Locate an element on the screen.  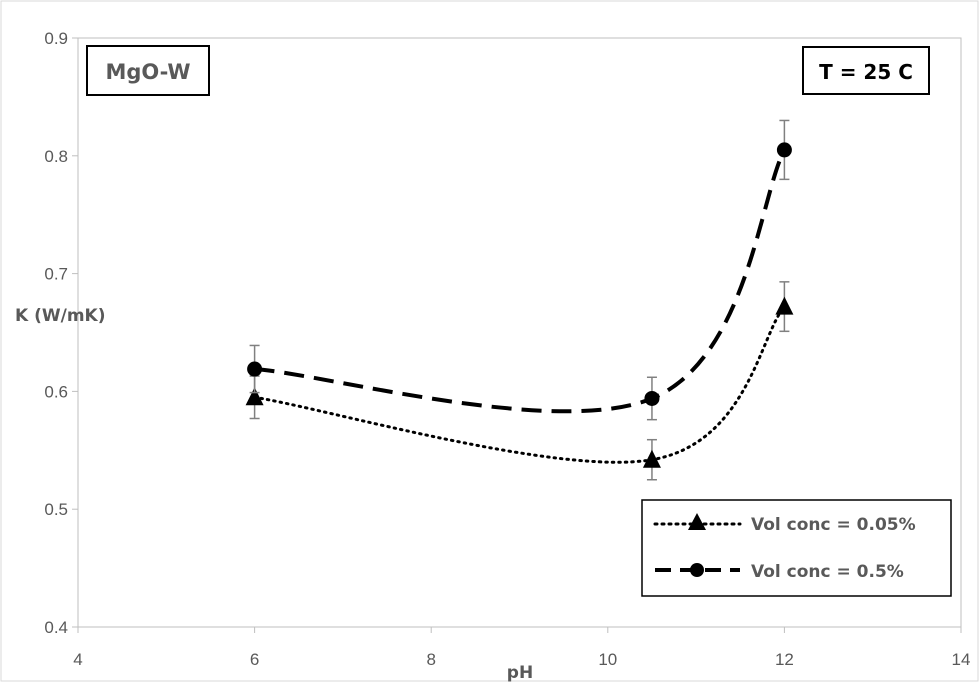
y-tick-label: 0.9 is located at coordinates (56, 38).